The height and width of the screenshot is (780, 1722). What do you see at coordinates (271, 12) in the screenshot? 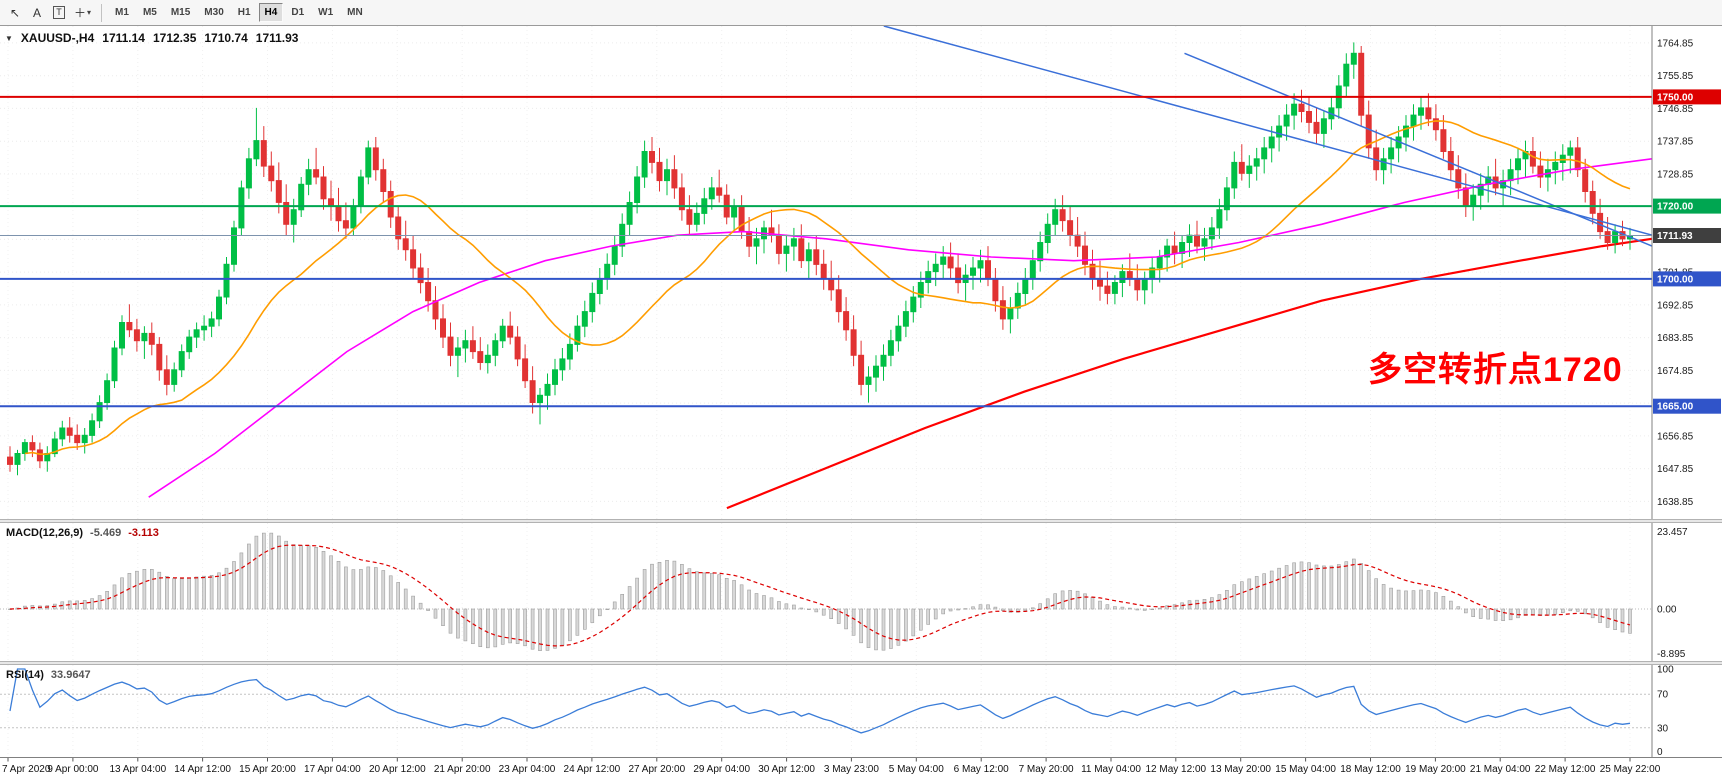
I see `timeframe-button-h4: H4` at bounding box center [271, 12].